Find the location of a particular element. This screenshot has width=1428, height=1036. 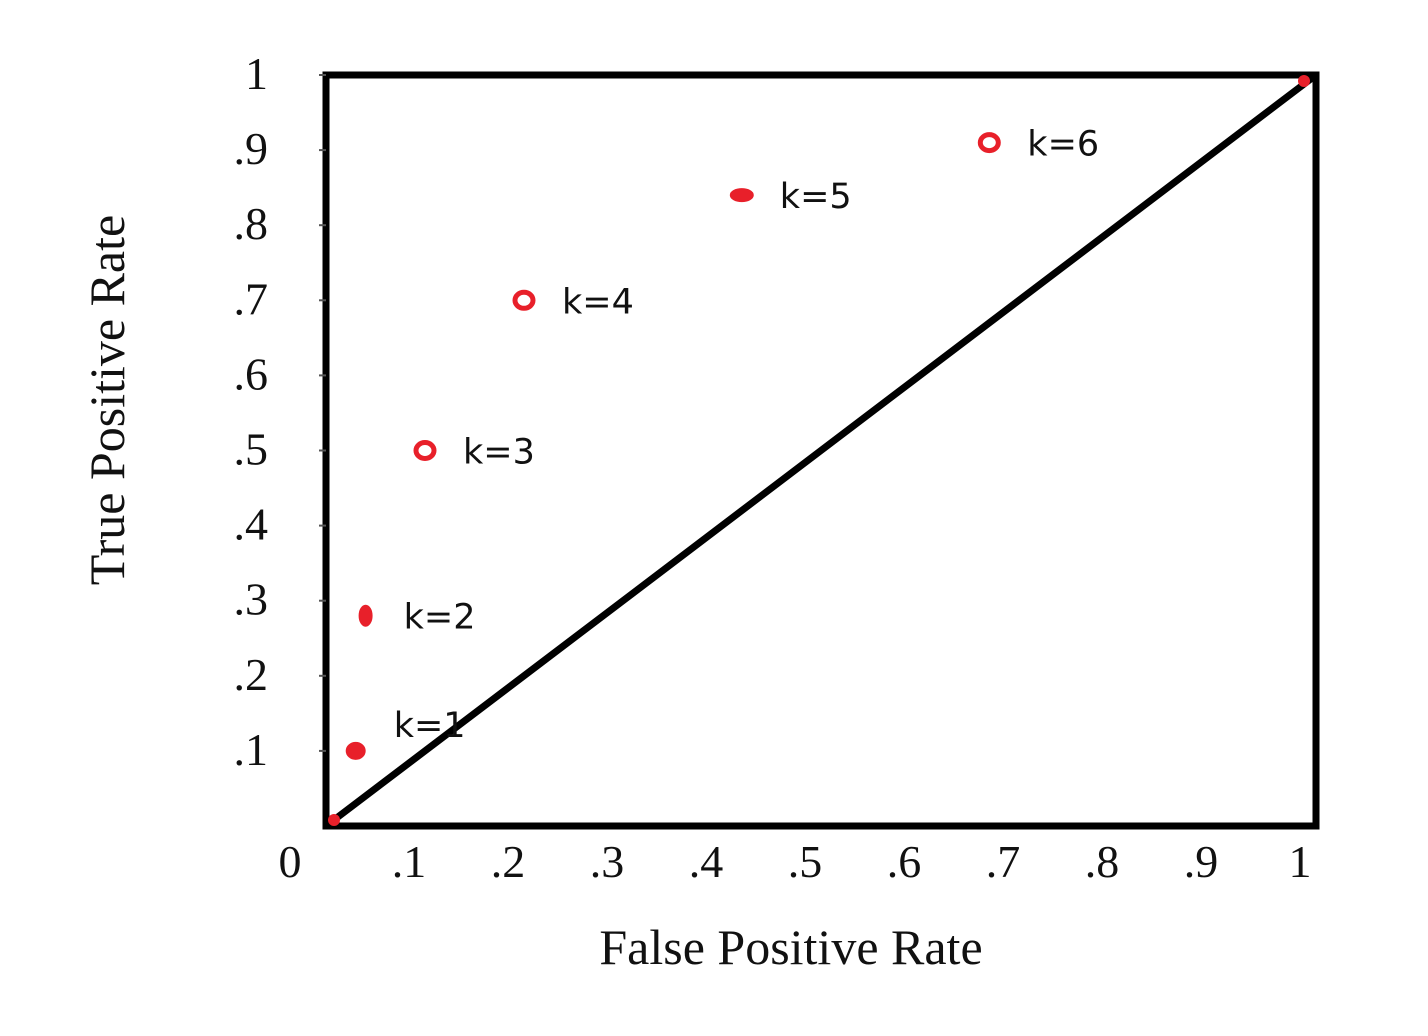

data-point-label: k=4 is located at coordinates (598, 302).